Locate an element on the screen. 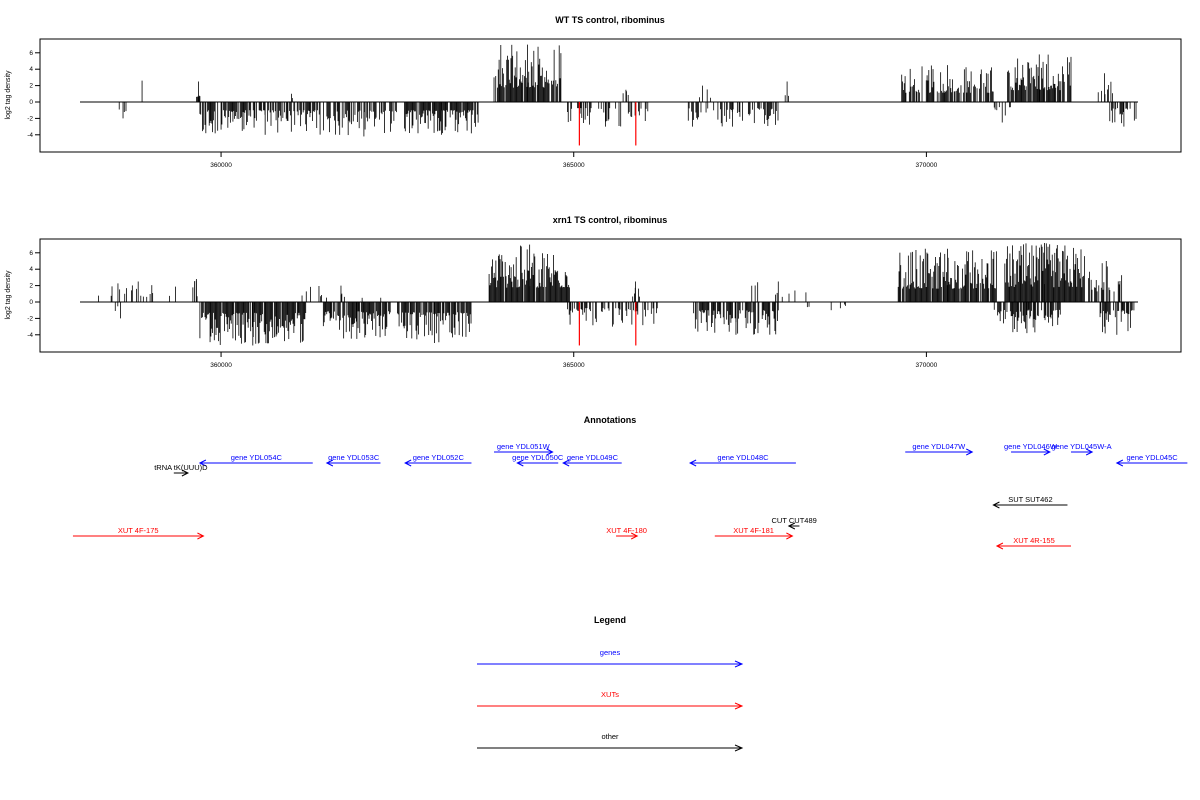 This screenshot has width=1200, height=800. feature-label: XUT 4F-181 is located at coordinates (753, 530).